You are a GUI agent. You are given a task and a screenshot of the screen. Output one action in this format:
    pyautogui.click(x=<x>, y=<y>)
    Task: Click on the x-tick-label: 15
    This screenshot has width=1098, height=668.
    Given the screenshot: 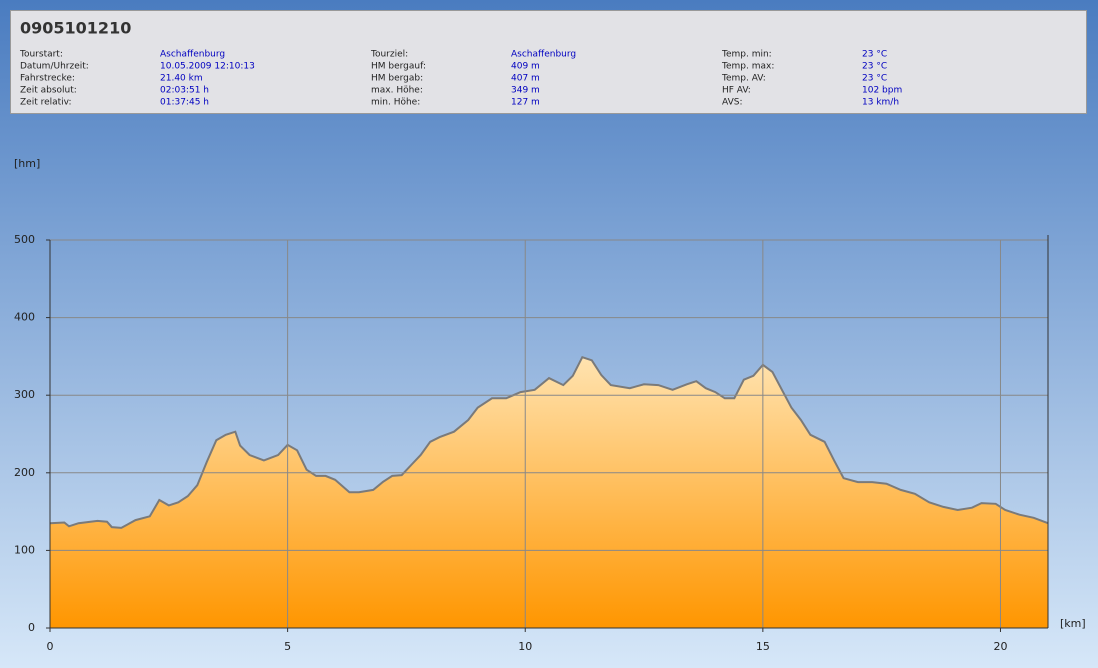 What is the action you would take?
    pyautogui.click(x=763, y=646)
    